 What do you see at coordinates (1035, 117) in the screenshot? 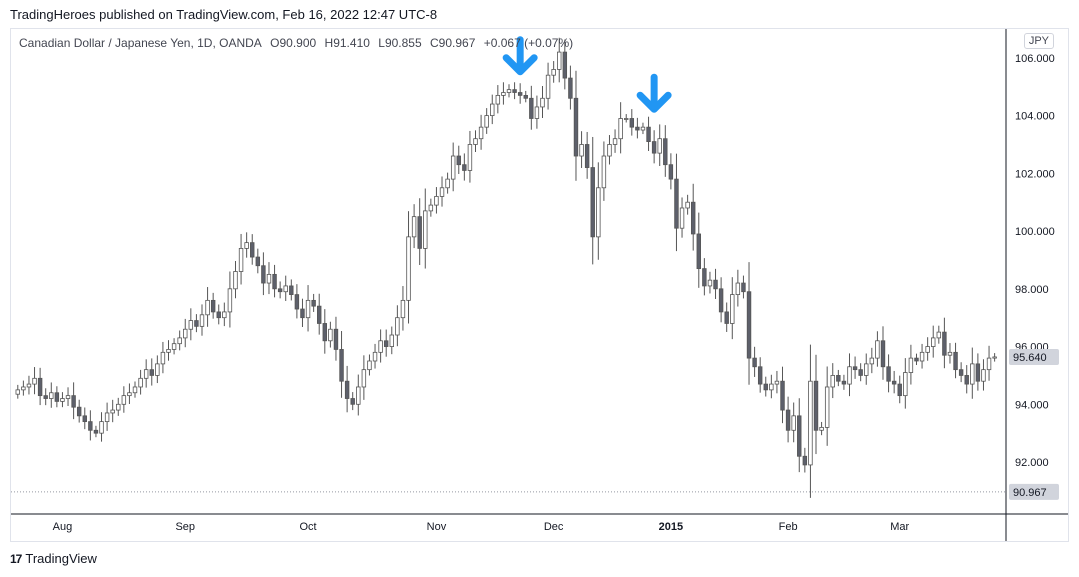
I see `y-tick-label: 104.000` at bounding box center [1035, 117].